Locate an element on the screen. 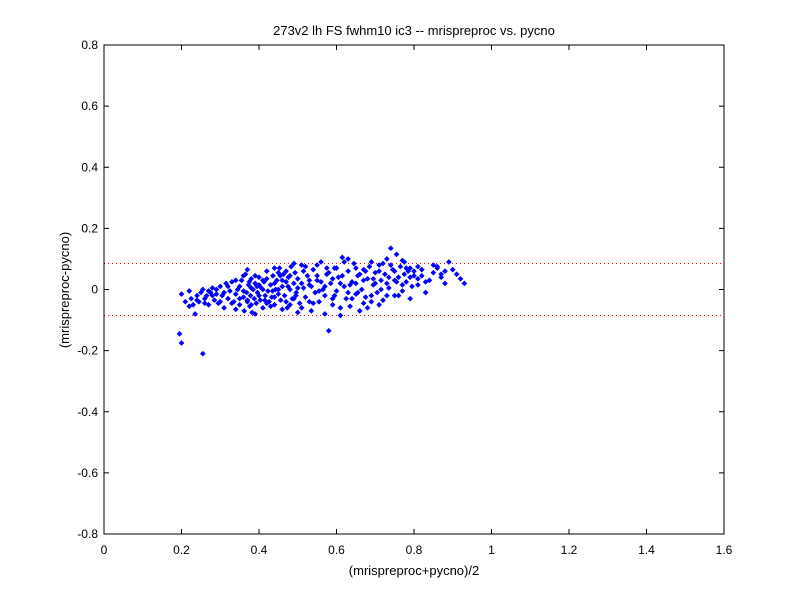 The height and width of the screenshot is (600, 800). y-tick-label: -0.2 is located at coordinates (87, 351).